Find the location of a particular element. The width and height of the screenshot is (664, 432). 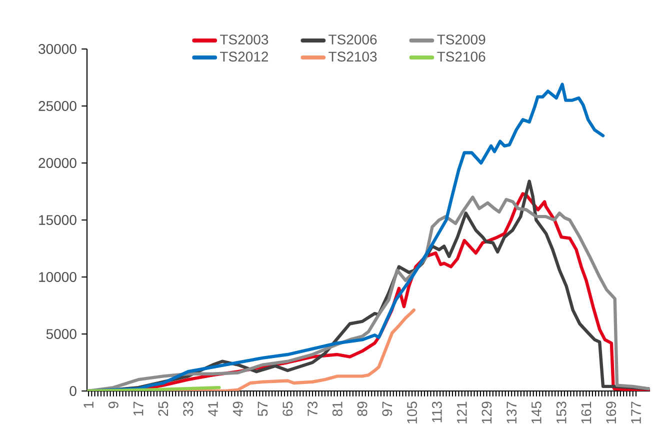

x-tick-label: 1 is located at coordinates (89, 405).